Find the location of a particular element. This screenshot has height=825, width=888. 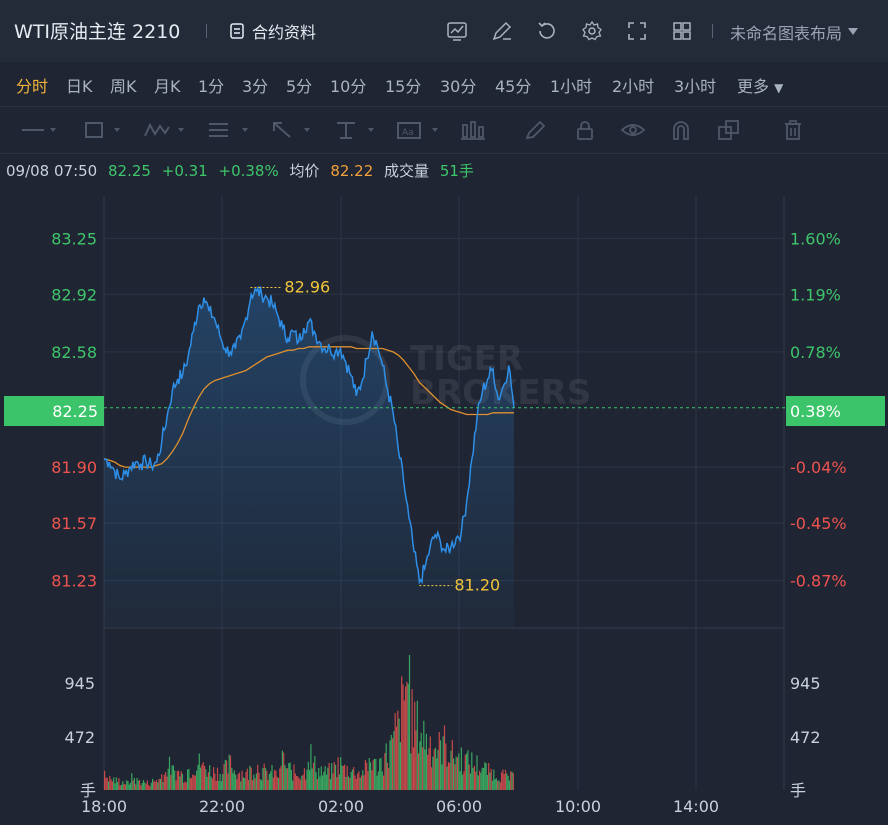

interval-tab: 3小时 is located at coordinates (695, 86).